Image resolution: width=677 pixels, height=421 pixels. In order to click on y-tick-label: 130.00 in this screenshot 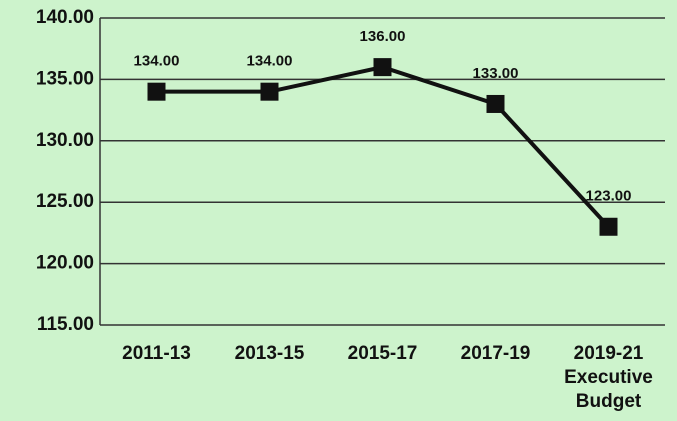, I will do `click(65, 140)`.